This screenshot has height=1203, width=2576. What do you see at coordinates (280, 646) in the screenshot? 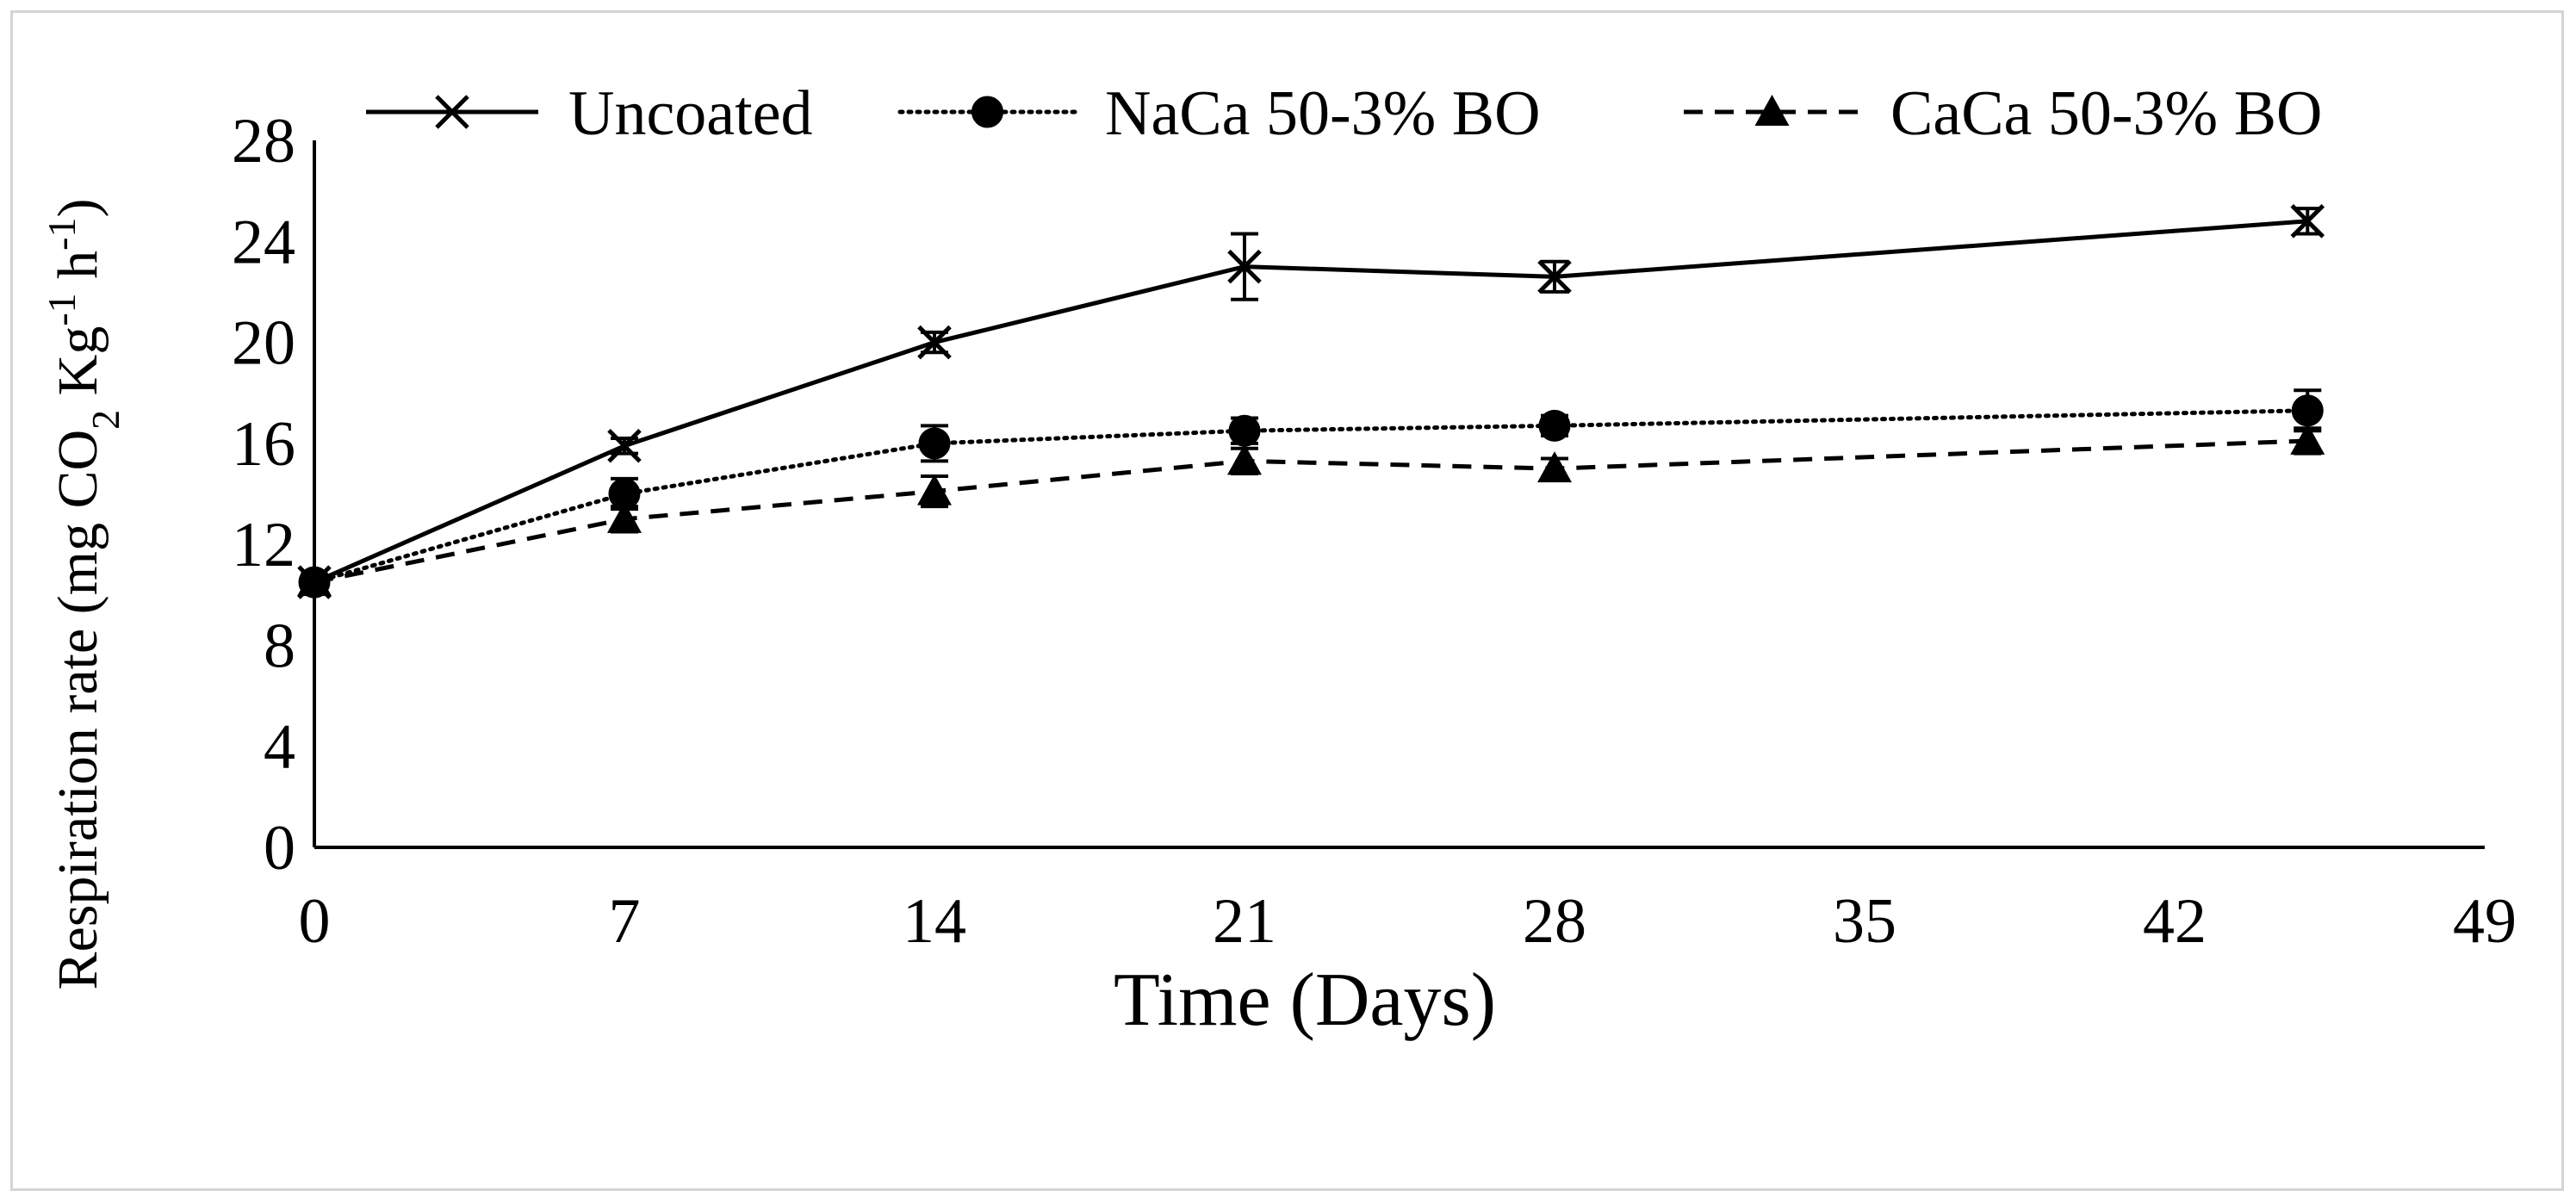
I see `y-tick-label: 8` at bounding box center [280, 646].